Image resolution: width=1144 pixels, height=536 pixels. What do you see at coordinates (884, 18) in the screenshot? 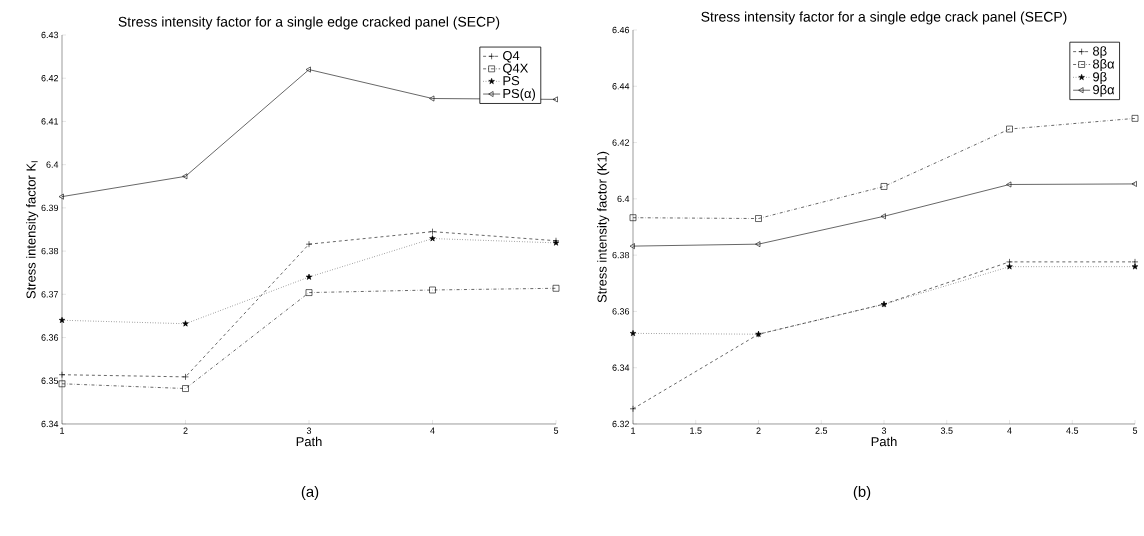
I see `chart-title: Stress intensity factor for a single edge crack panel (SECP)` at bounding box center [884, 18].